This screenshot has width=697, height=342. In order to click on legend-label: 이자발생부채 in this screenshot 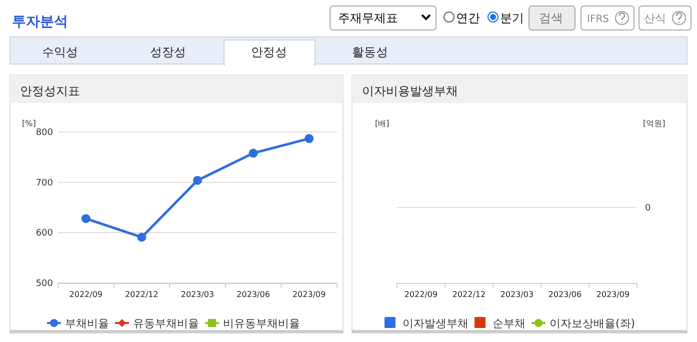, I will do `click(435, 323)`.